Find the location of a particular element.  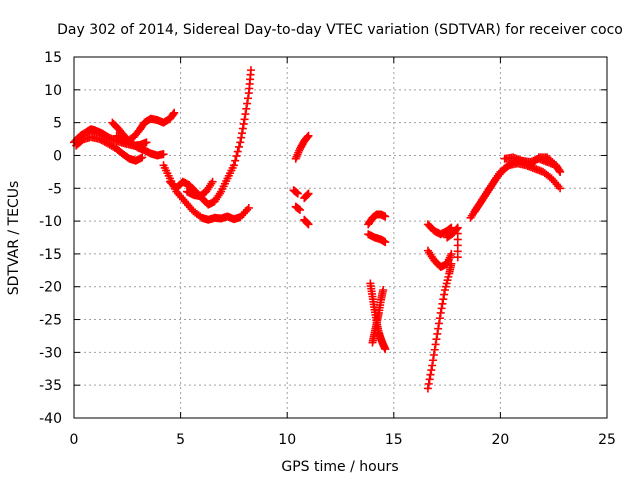

x-tick-label: 10 is located at coordinates (287, 440).